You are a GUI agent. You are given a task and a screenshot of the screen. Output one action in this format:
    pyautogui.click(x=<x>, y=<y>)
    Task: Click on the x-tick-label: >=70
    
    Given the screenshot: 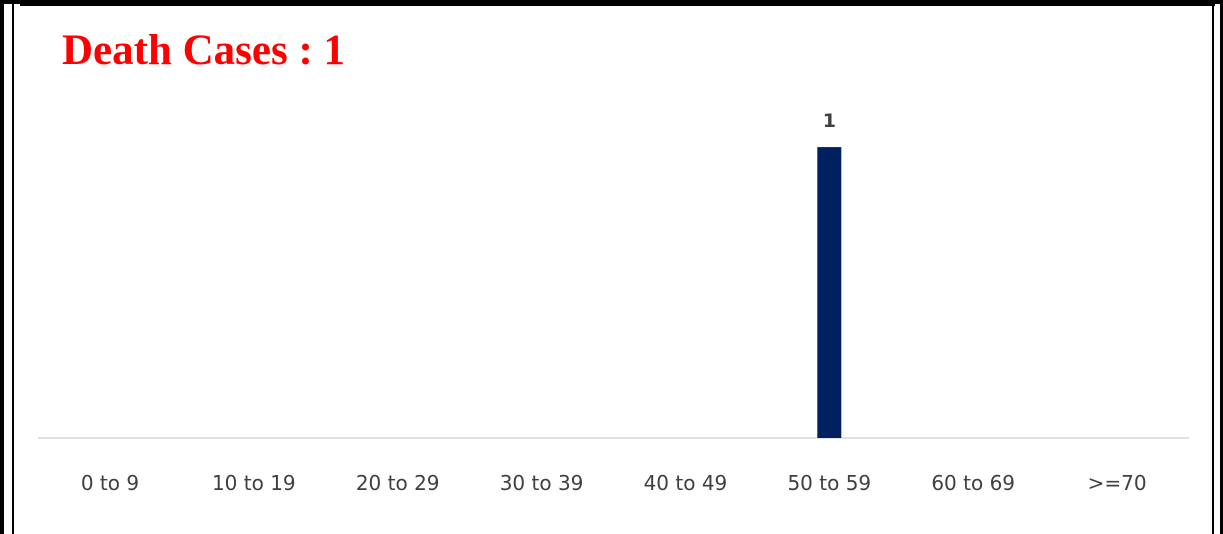 What is the action you would take?
    pyautogui.click(x=1117, y=483)
    